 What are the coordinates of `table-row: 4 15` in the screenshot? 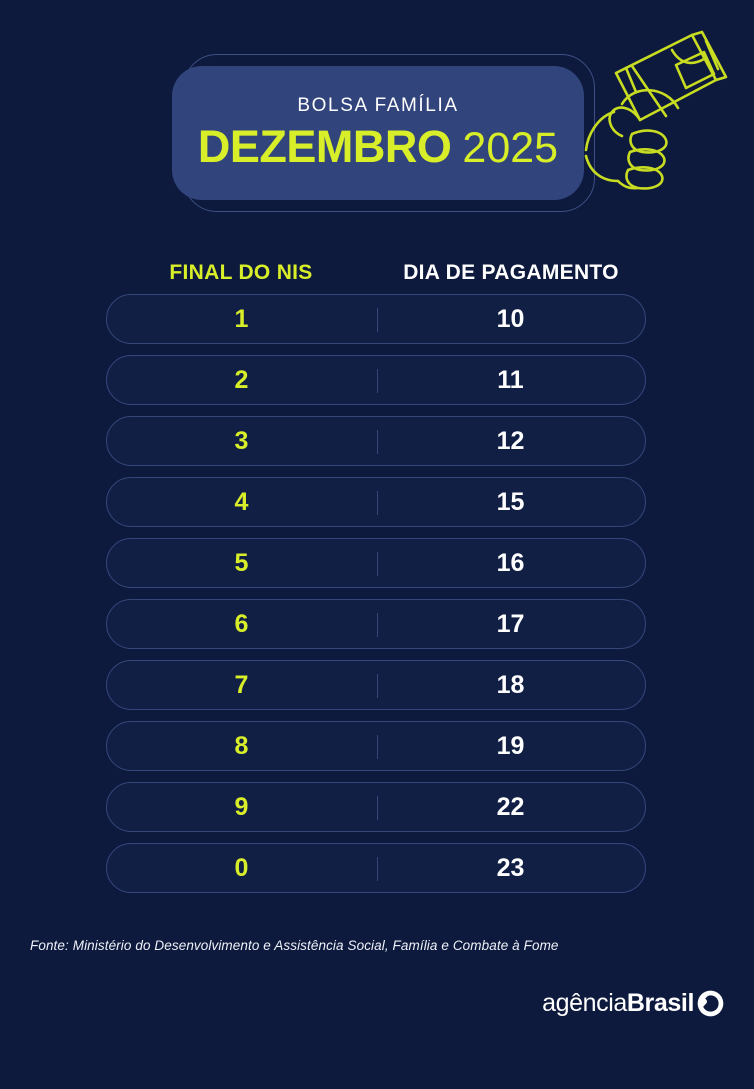 It's located at (376, 502).